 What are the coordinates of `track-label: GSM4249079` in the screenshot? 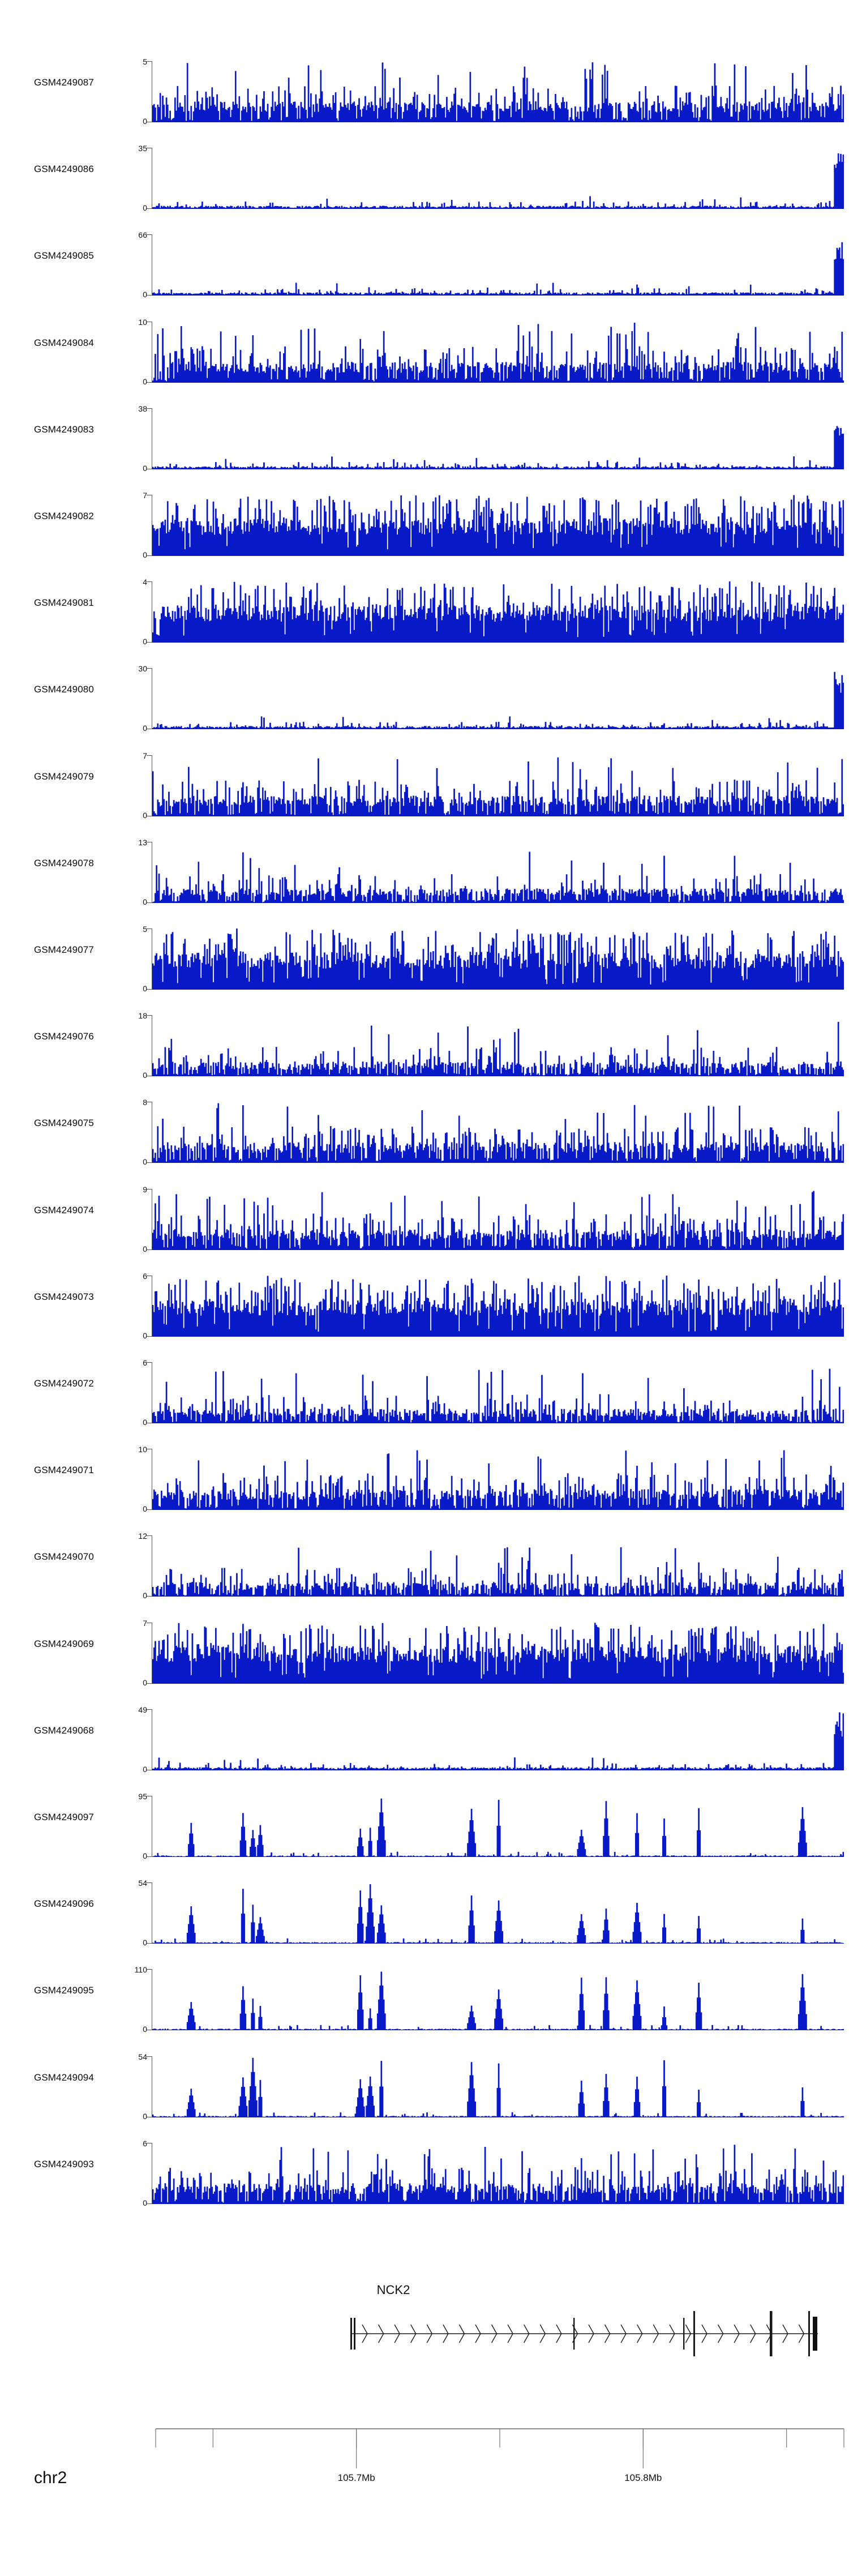 It's located at (64, 776).